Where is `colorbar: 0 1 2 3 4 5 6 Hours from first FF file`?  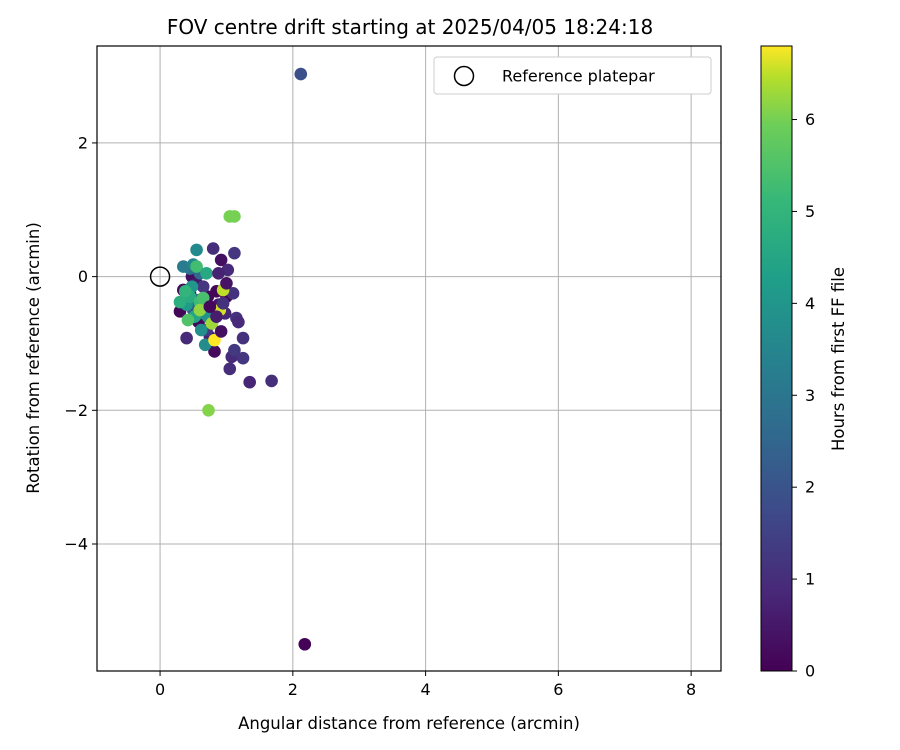
colorbar: 0 1 2 3 4 5 6 Hours from first FF file is located at coordinates (804, 363).